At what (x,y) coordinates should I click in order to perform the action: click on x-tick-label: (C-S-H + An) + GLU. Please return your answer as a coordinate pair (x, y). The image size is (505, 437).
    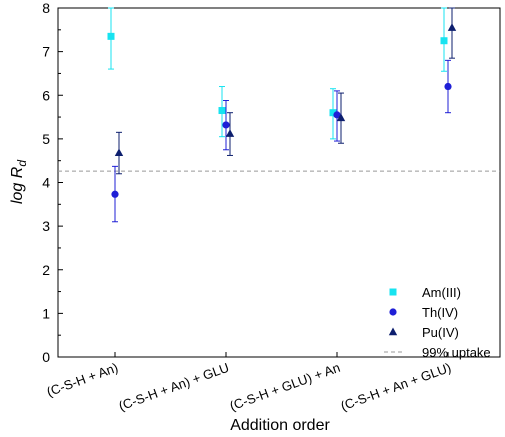
    Looking at the image, I should click on (174, 387).